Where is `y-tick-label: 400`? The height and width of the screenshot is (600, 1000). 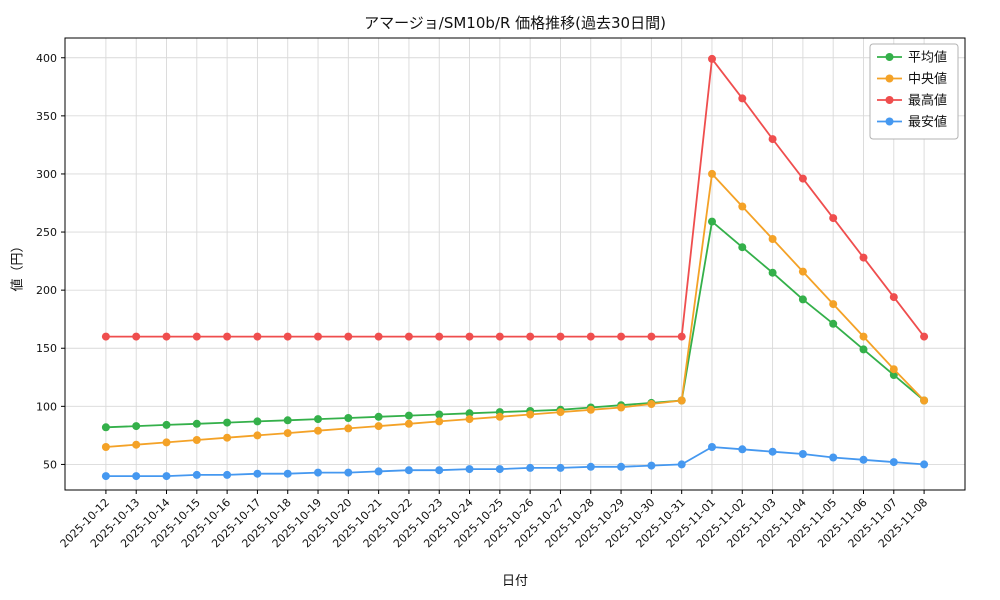 y-tick-label: 400 is located at coordinates (46, 58).